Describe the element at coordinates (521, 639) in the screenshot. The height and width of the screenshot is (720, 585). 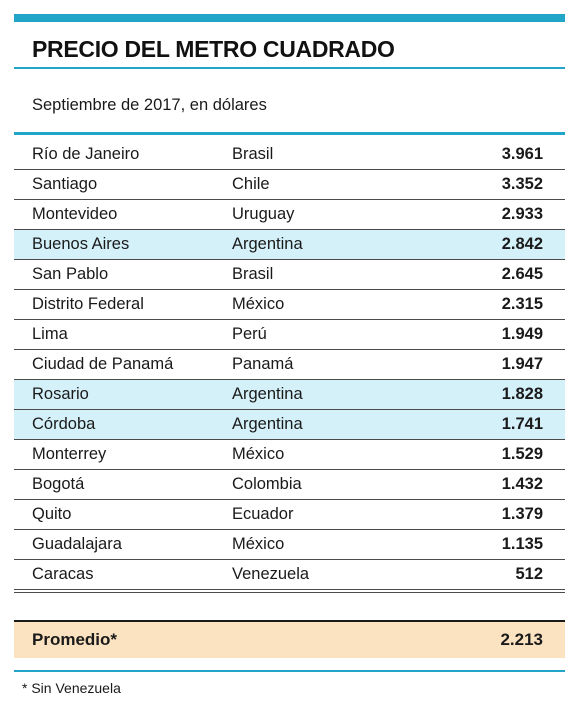
I see `average-value: 2.213` at that location.